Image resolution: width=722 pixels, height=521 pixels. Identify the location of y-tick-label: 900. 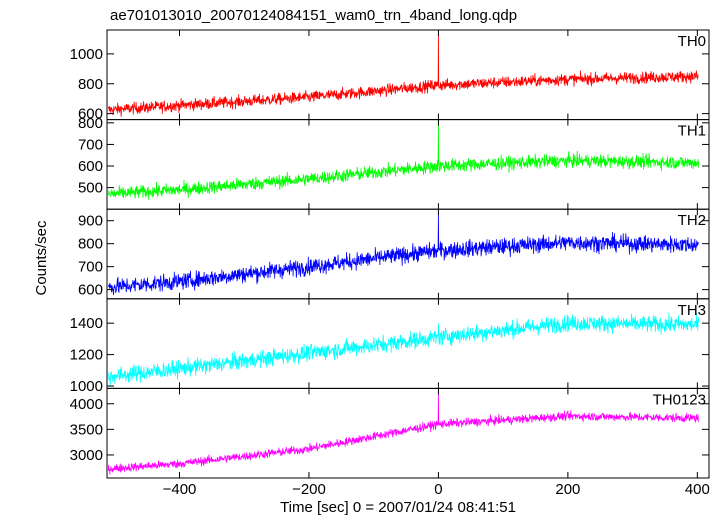
(90, 221).